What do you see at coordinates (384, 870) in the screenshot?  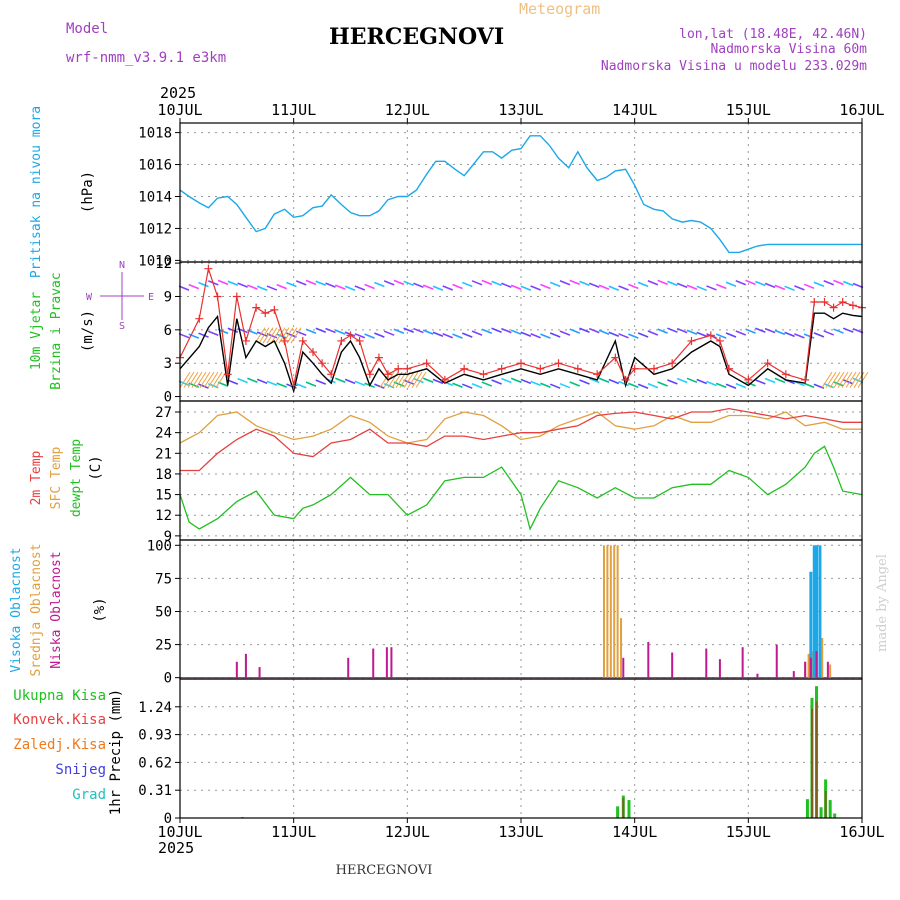 I see `footer-station: HERCEGNOVI` at bounding box center [384, 870].